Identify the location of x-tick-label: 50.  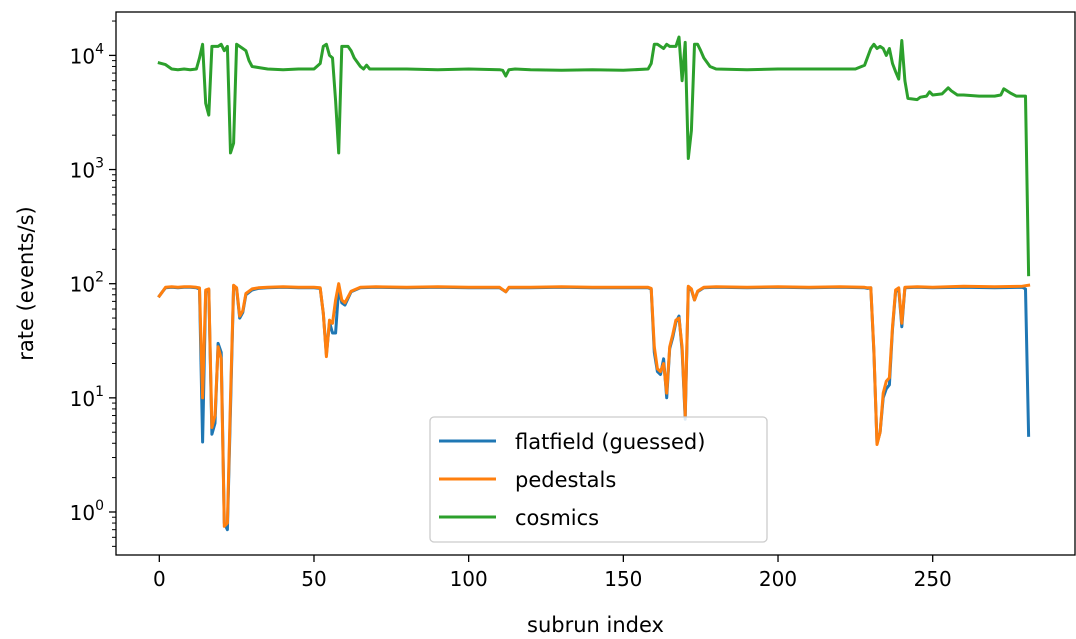
(313, 579).